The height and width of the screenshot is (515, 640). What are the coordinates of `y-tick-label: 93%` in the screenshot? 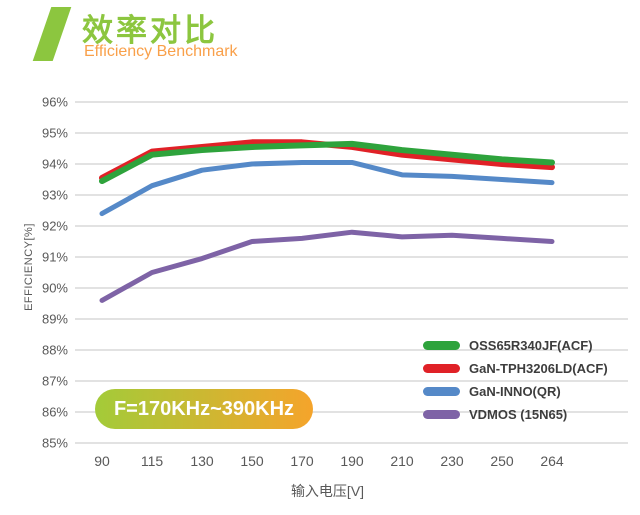 It's located at (55, 195).